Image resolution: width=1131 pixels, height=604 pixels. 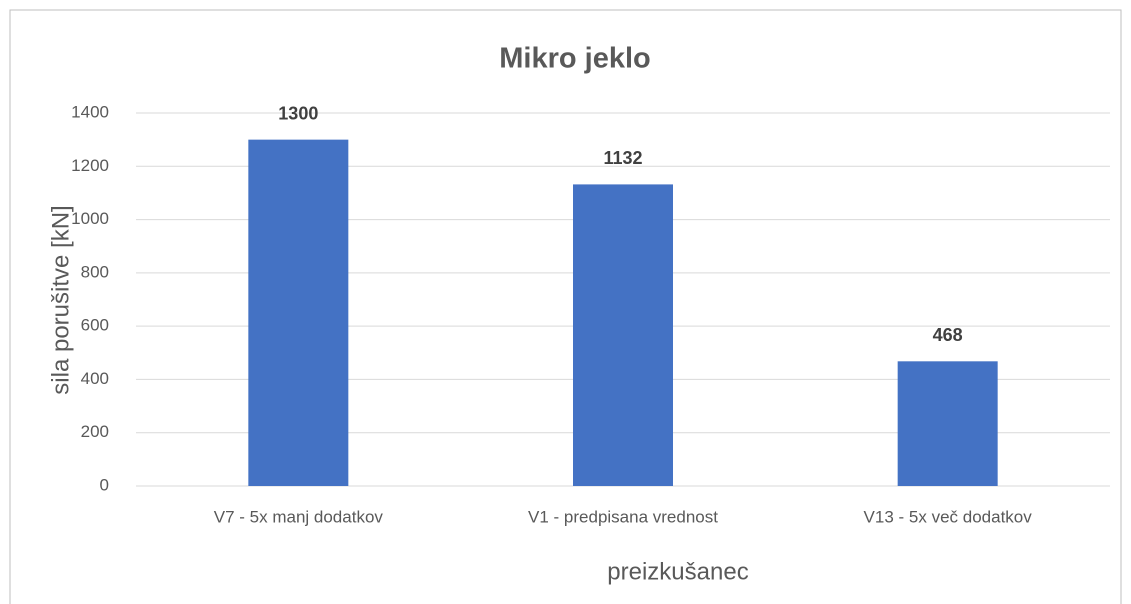 I want to click on y-axis-label: sila porušitve [kN], so click(x=60, y=299).